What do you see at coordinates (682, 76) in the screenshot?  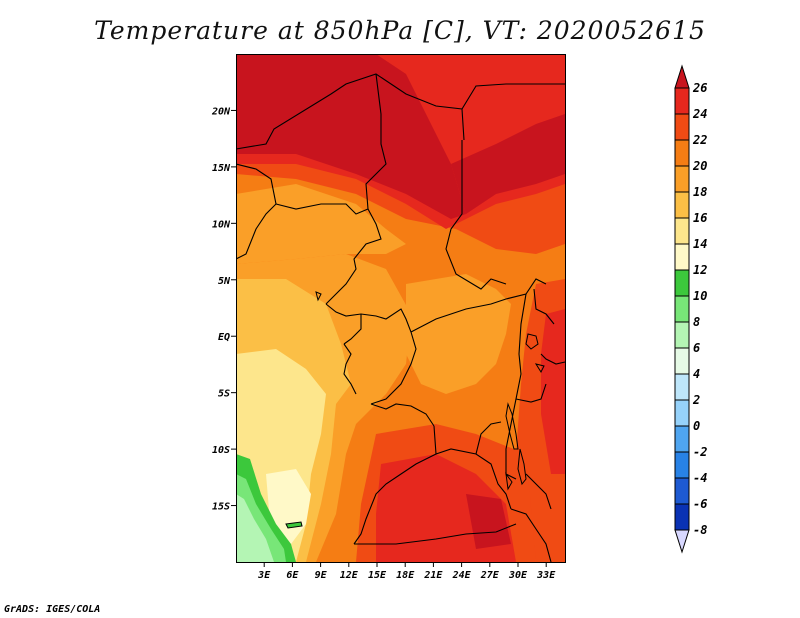 I see `colorbar-top-arrow` at bounding box center [682, 76].